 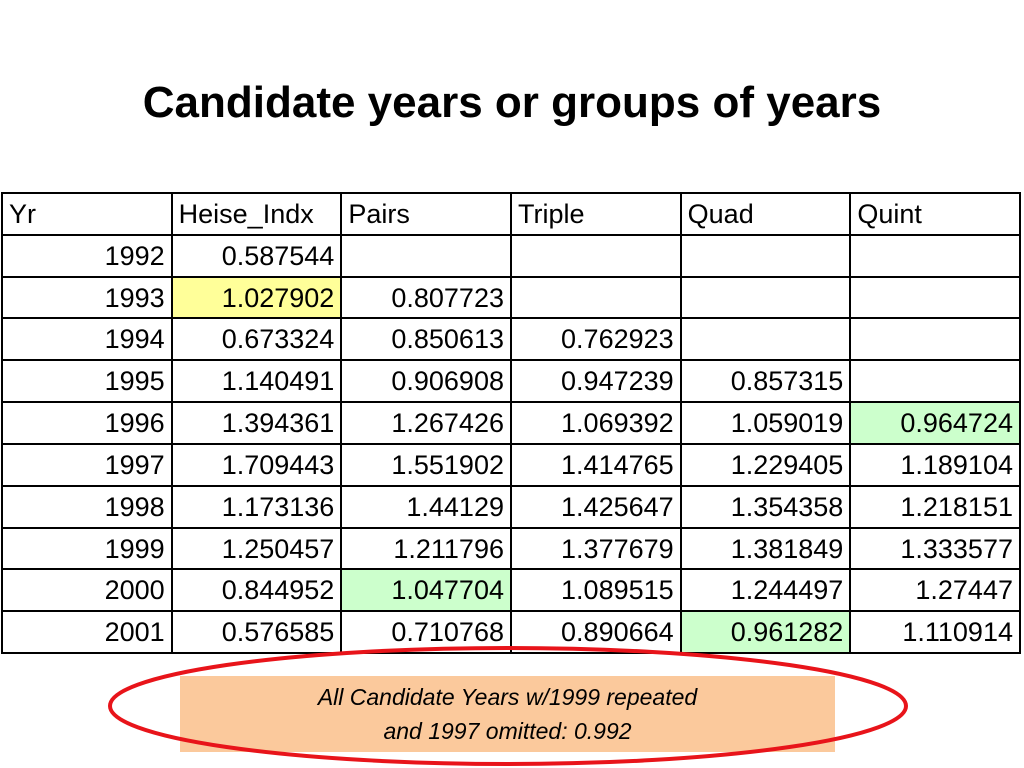 I want to click on table-cell: 1.551902, so click(x=427, y=465).